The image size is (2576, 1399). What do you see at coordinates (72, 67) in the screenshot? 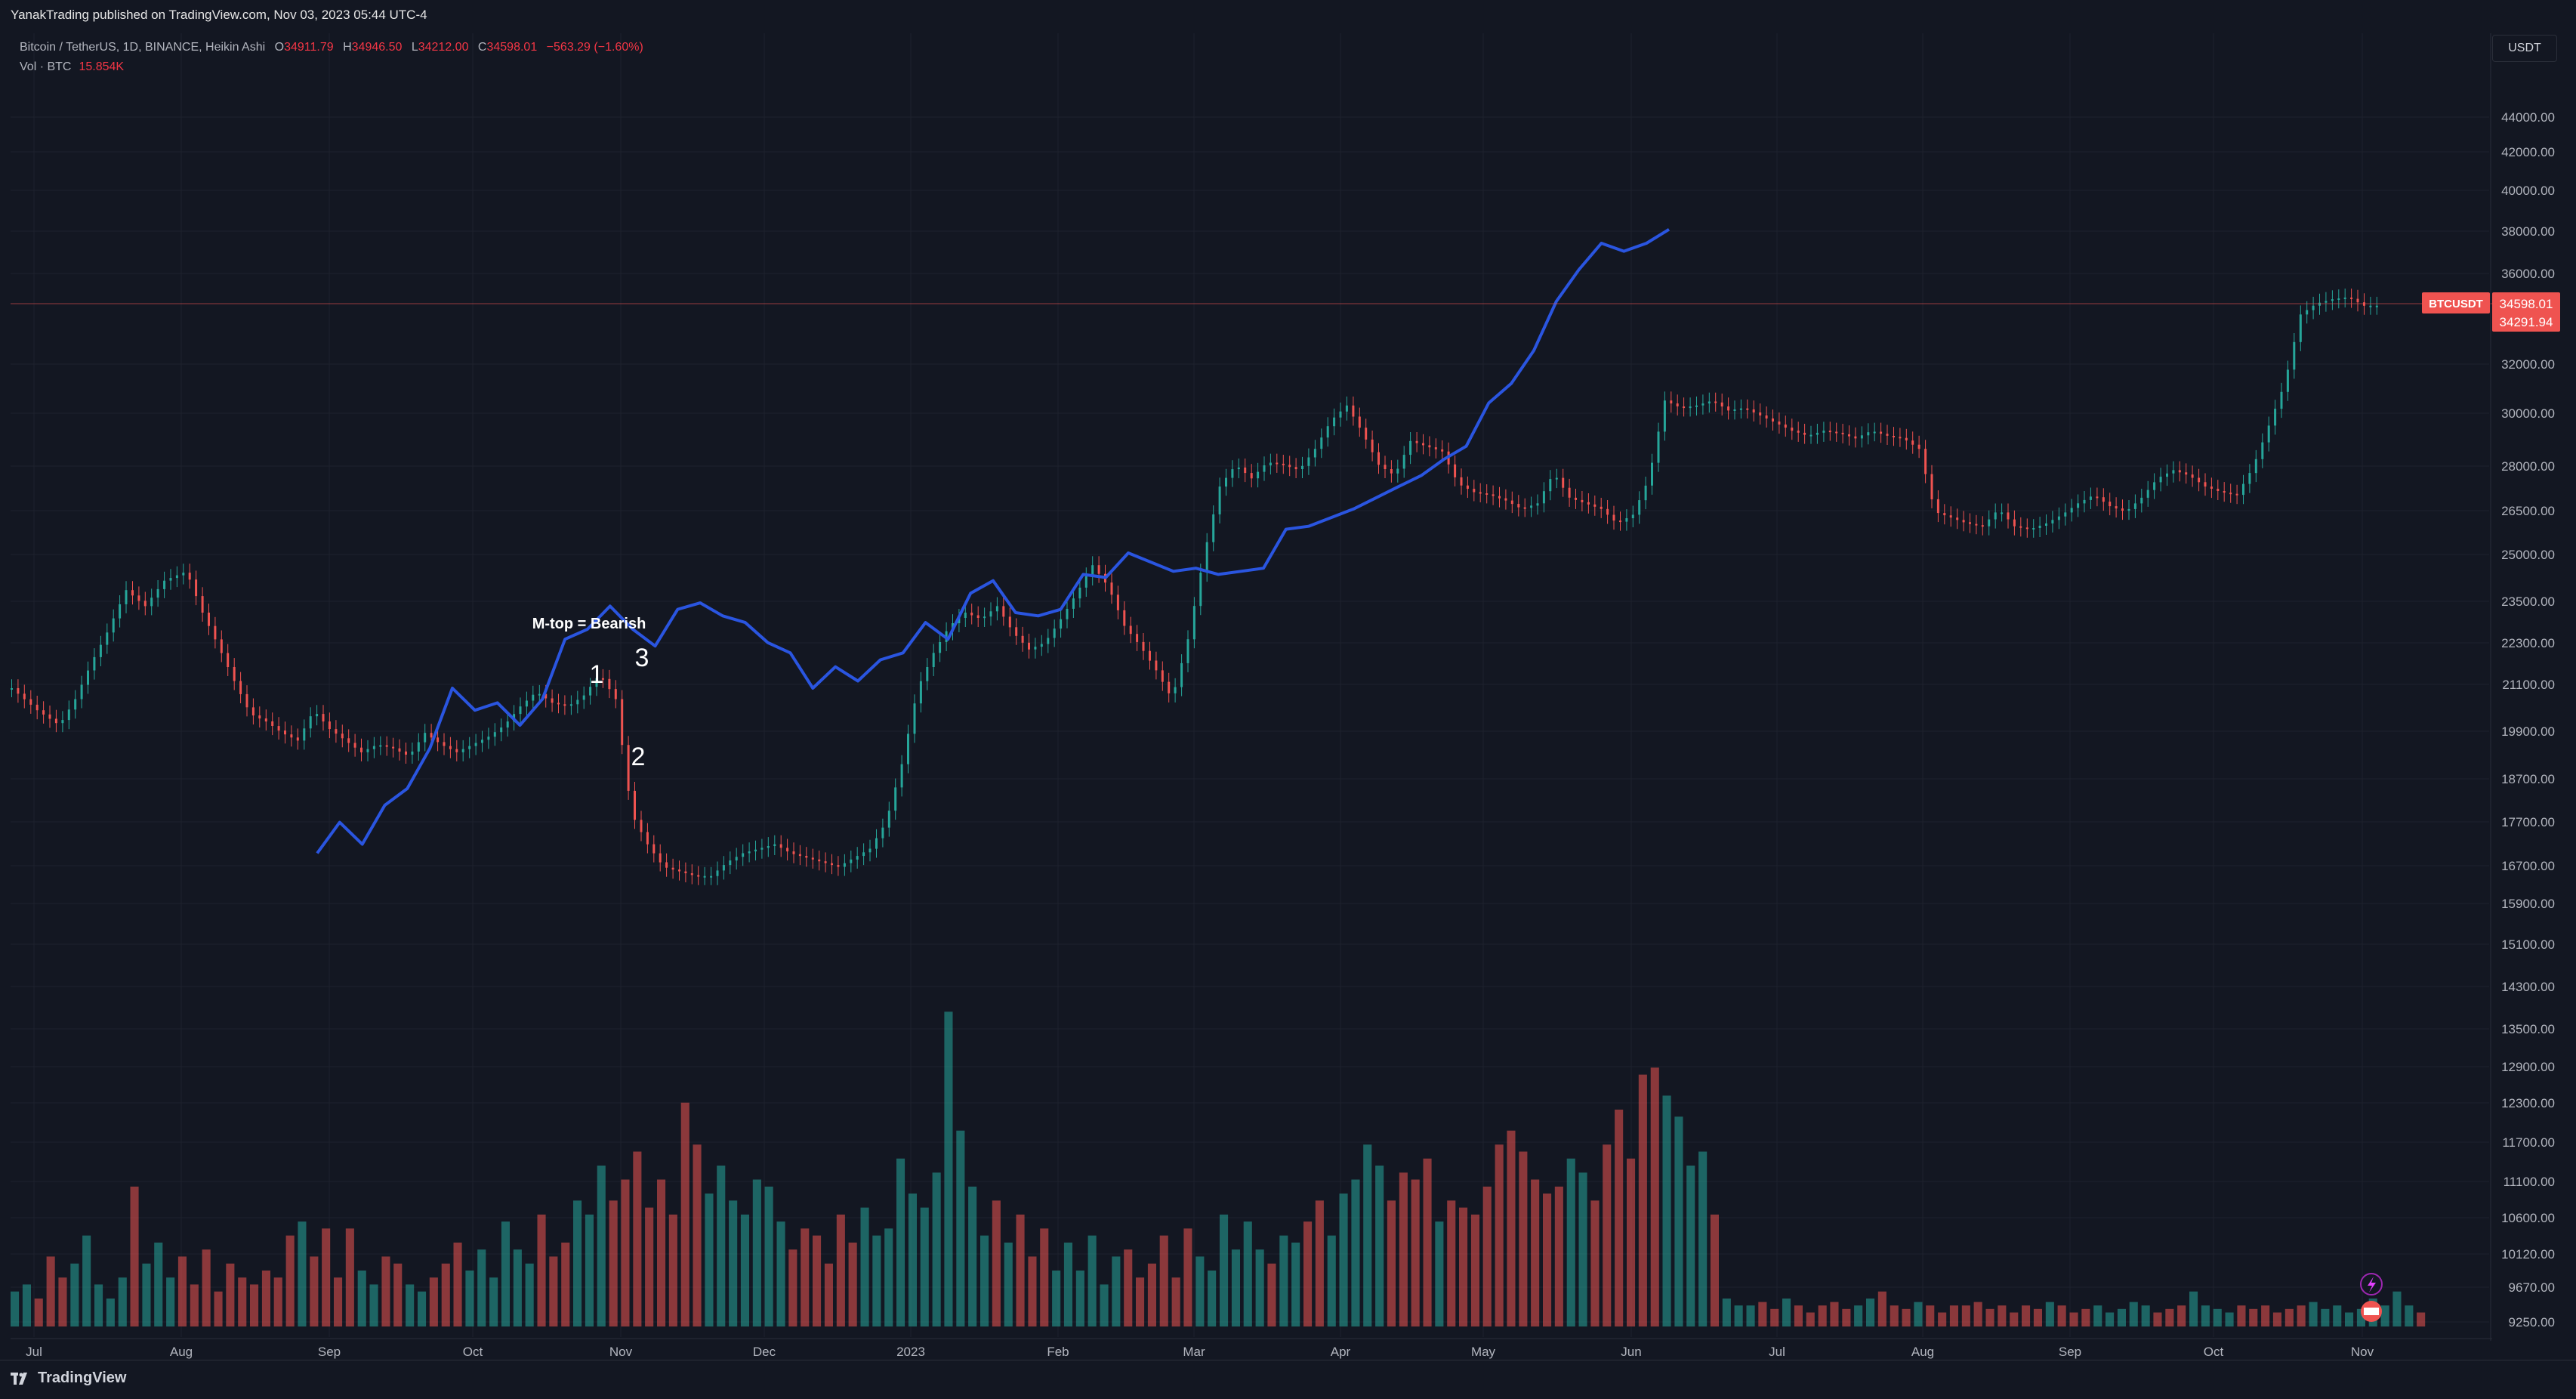
I see `volume-legend: Vol · BTC 15.854K` at bounding box center [72, 67].